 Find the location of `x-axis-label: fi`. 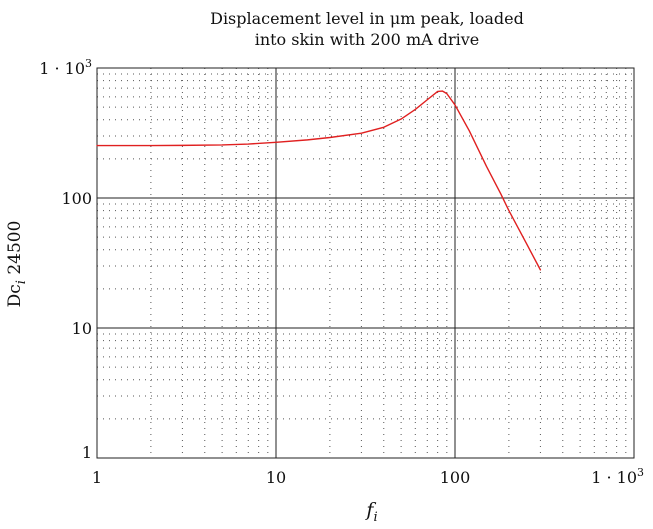

x-axis-label: fi is located at coordinates (370, 512).